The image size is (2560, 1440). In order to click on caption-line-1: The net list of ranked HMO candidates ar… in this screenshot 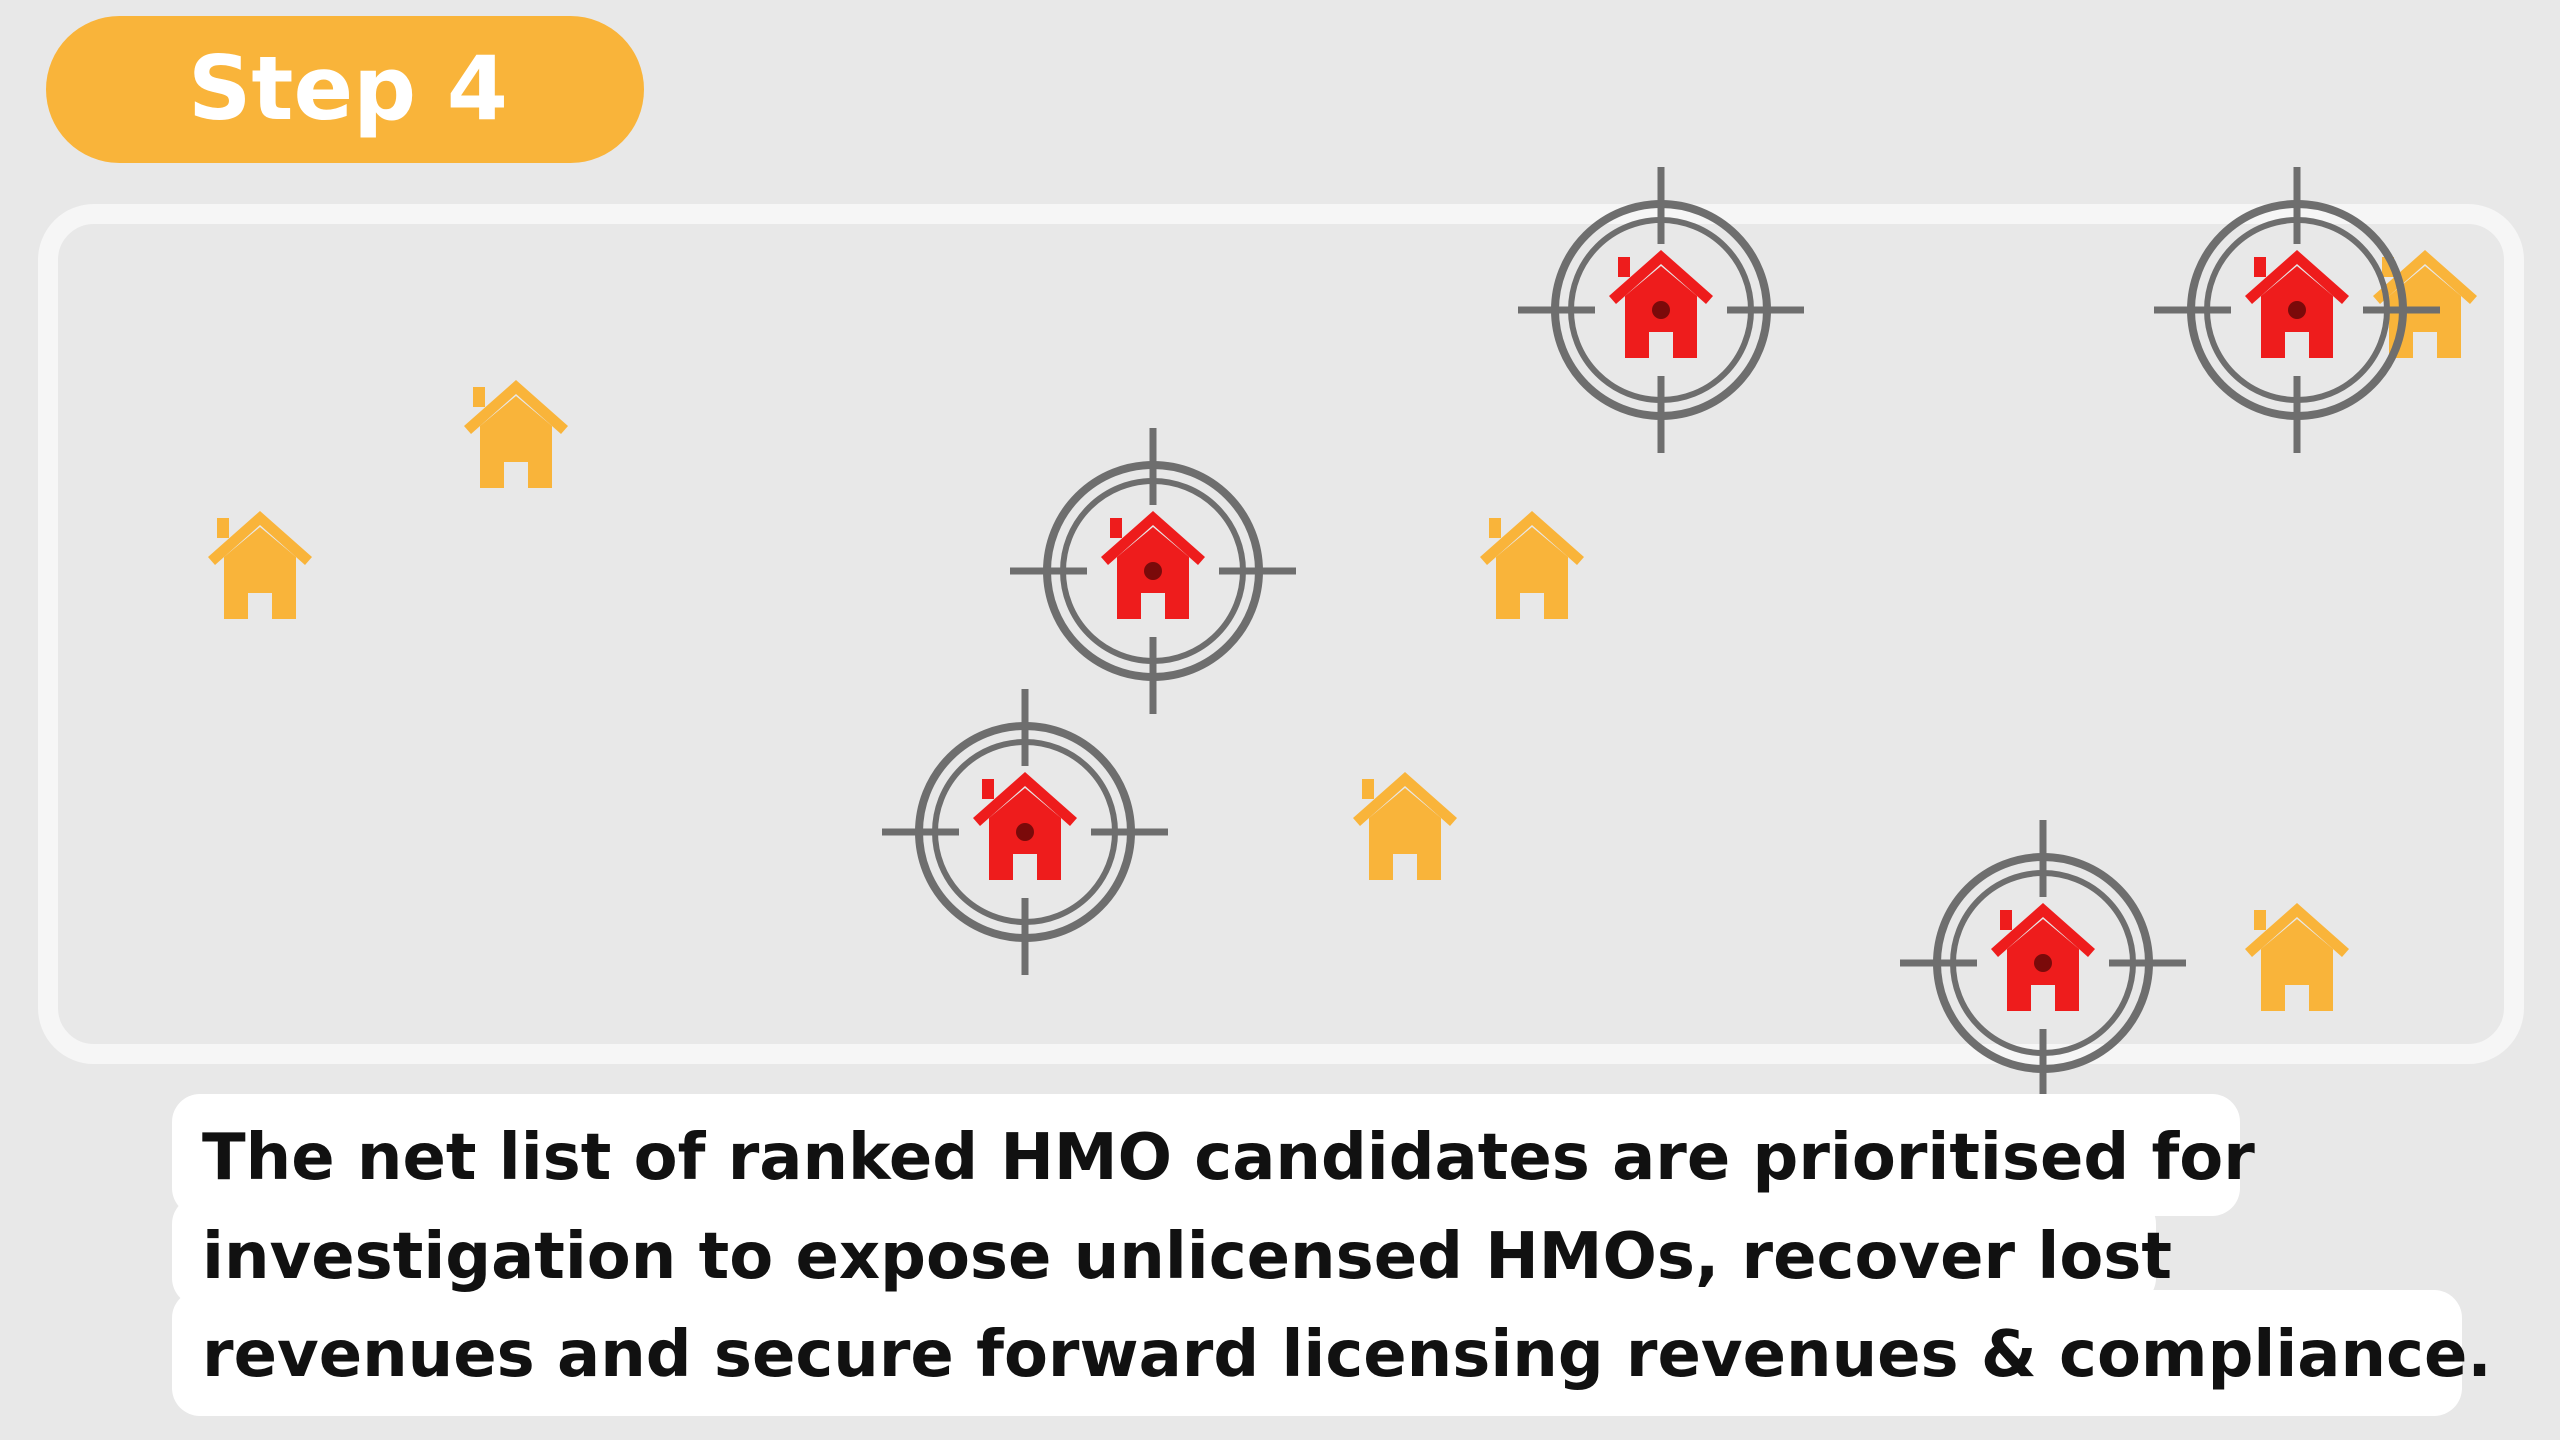, I will do `click(1228, 1158)`.